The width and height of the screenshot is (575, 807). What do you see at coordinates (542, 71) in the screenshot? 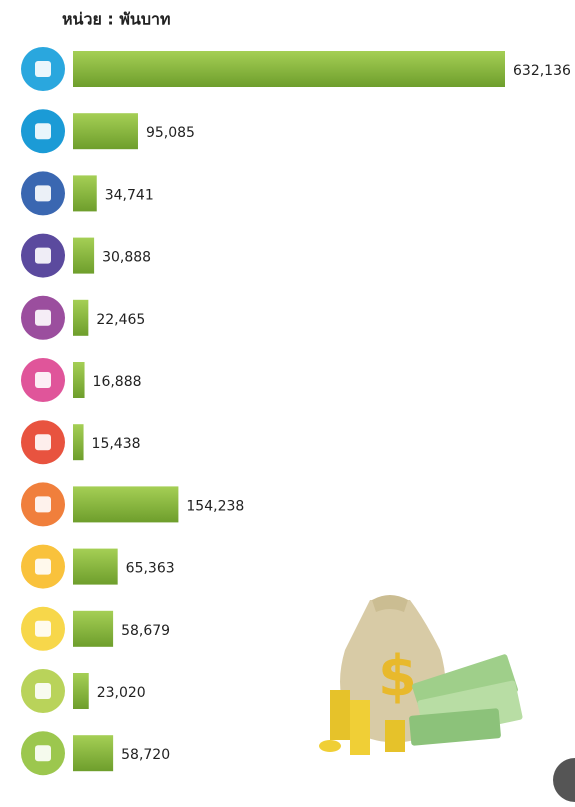
I see `value-label: 632,136` at bounding box center [542, 71].